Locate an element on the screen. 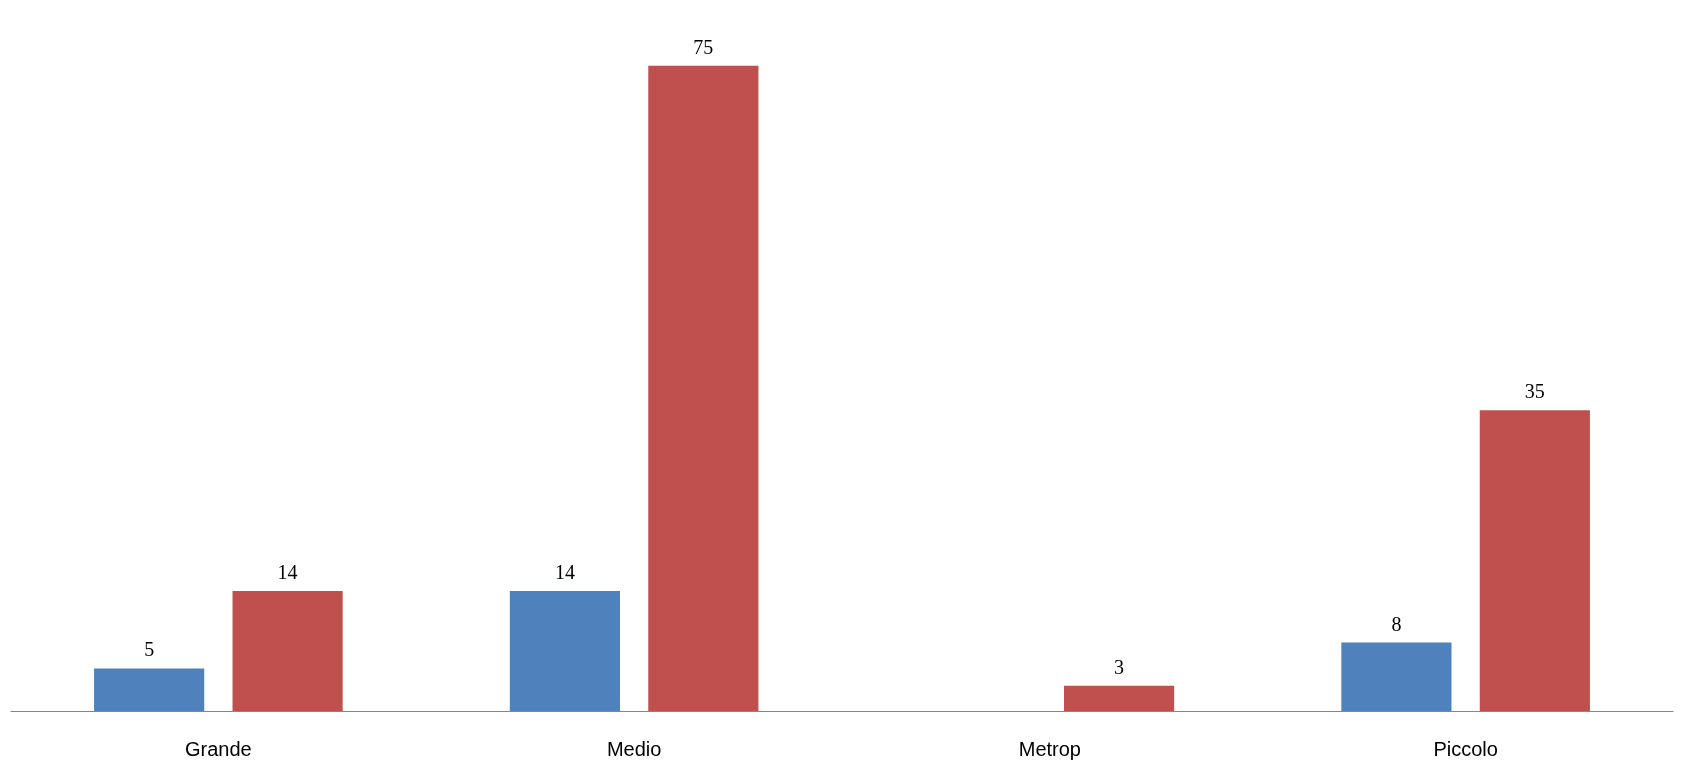  data-label: 5 is located at coordinates (149, 649).